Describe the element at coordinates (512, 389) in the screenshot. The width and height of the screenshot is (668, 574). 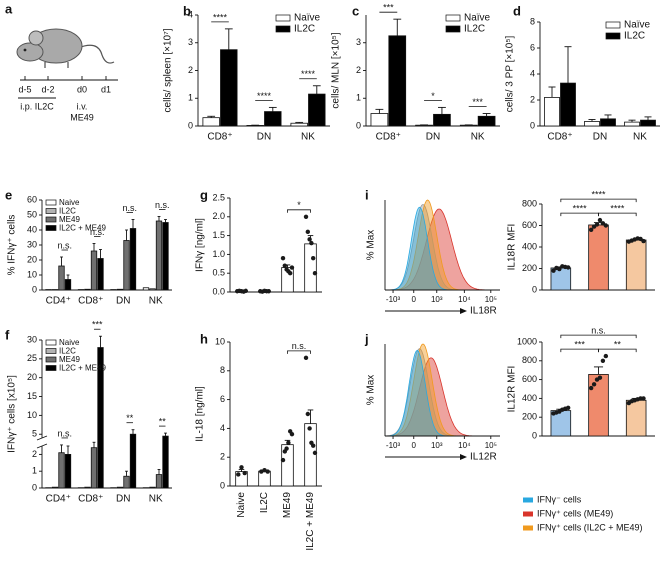
I see `y-axis-title: IL12R MFI` at that location.